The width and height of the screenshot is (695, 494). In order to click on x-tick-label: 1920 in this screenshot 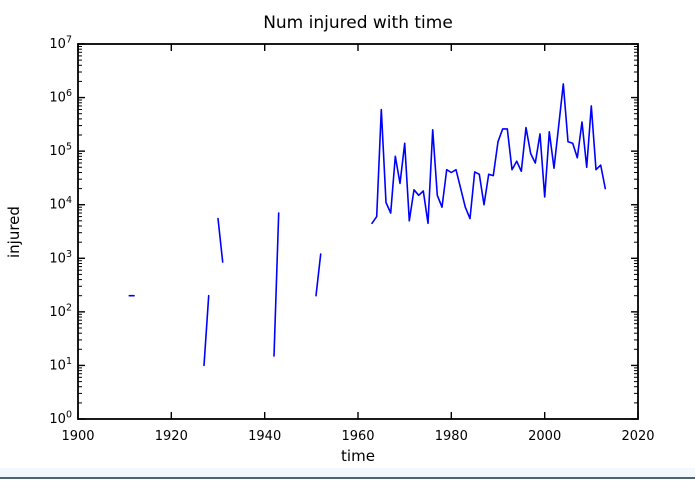, I will do `click(171, 436)`.